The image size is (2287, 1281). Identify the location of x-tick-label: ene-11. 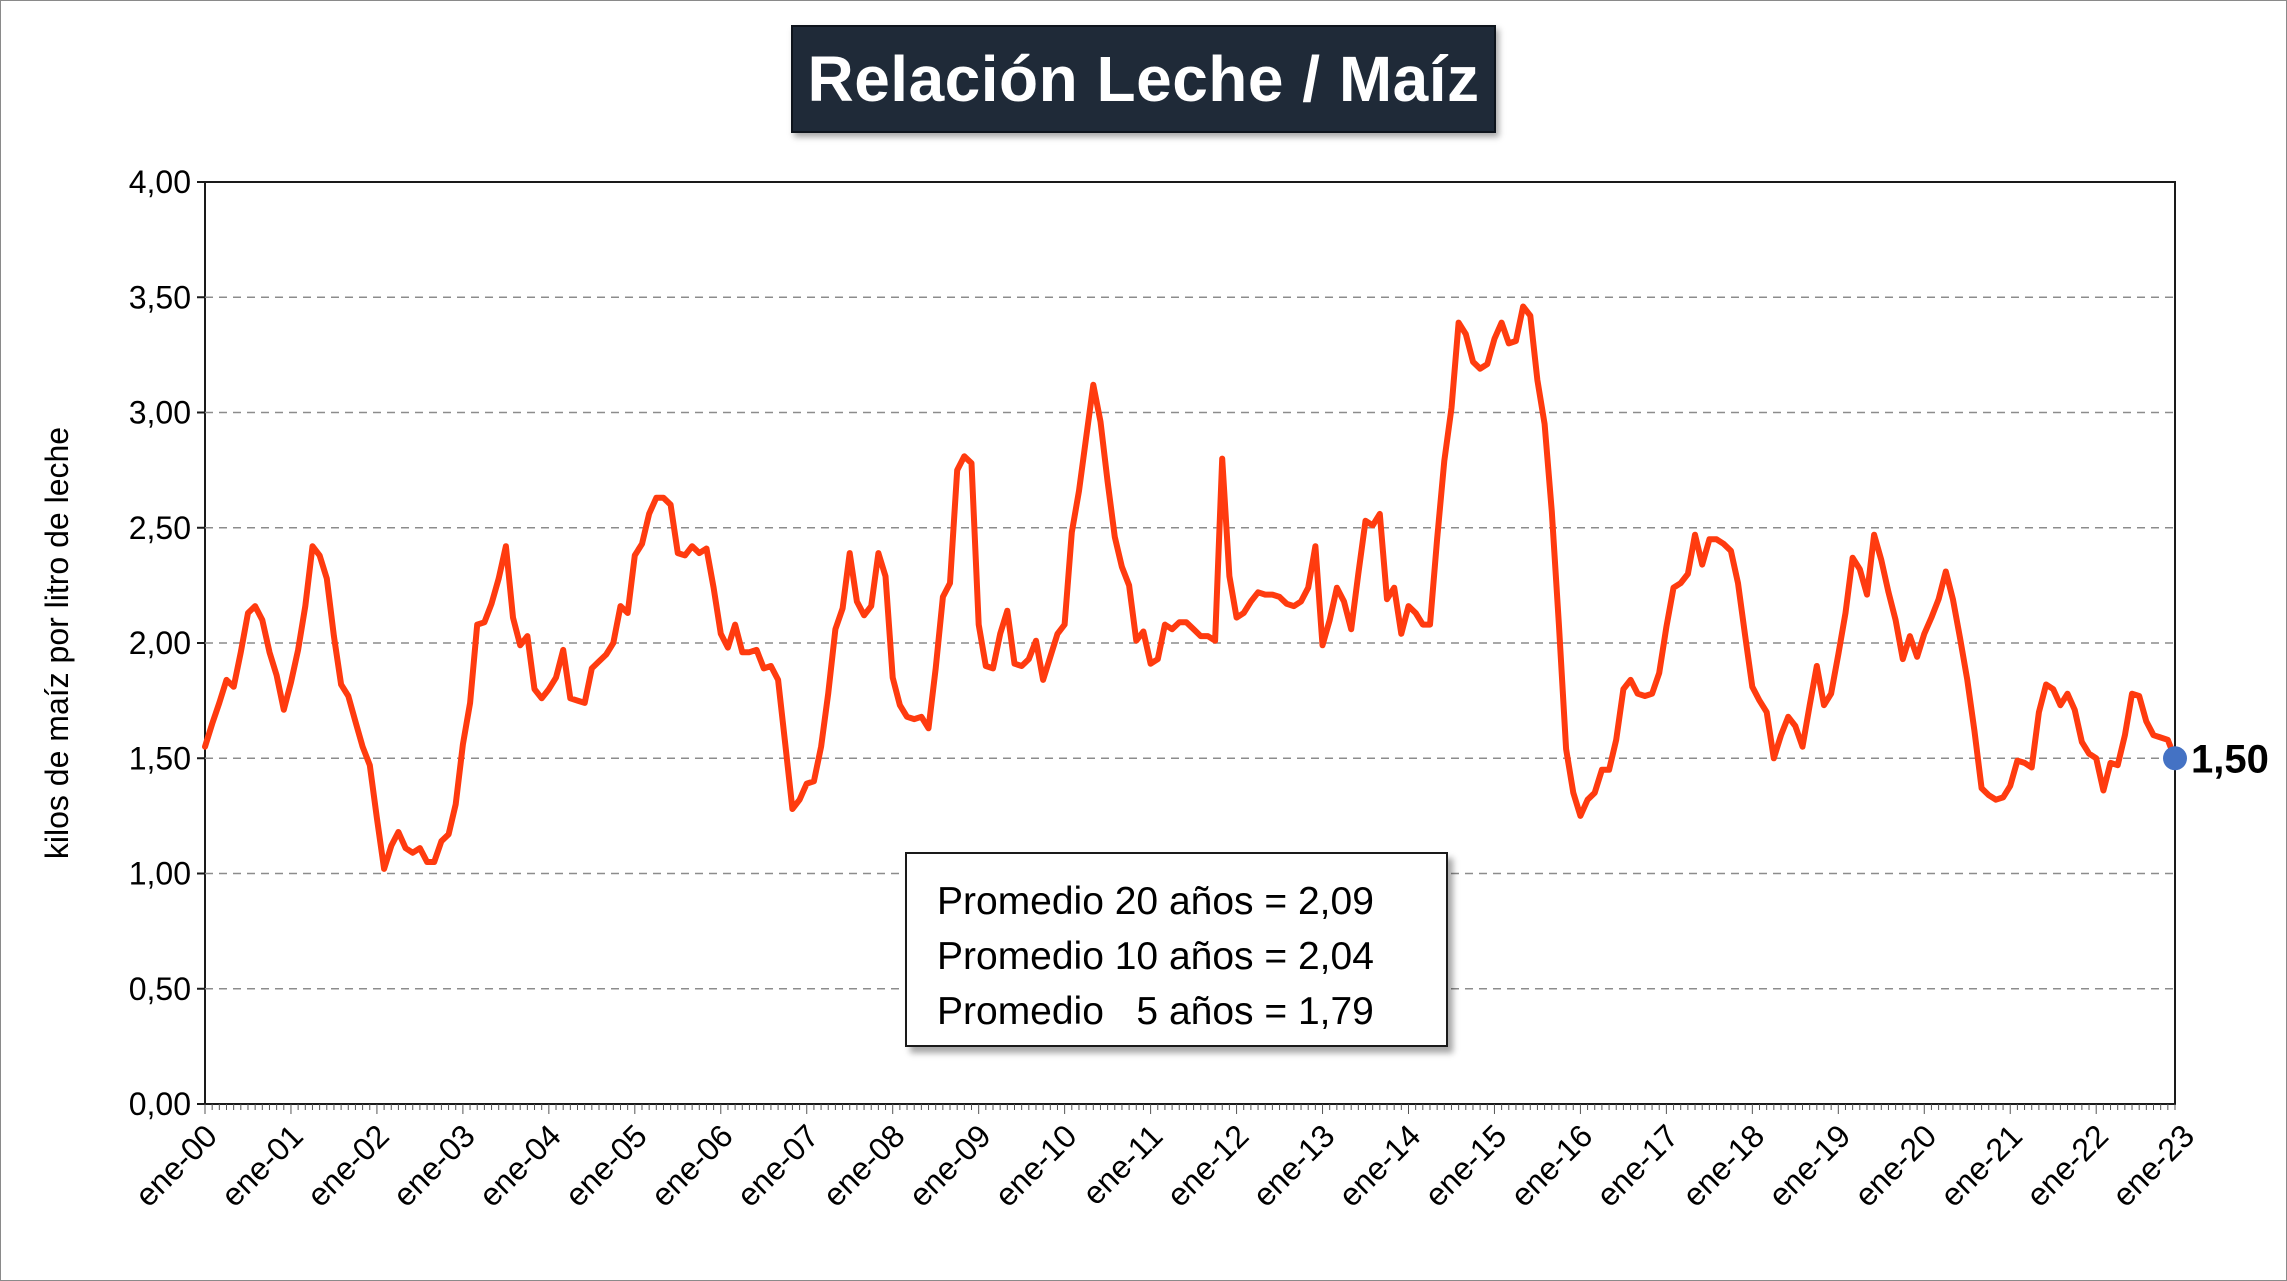
(1122, 1164).